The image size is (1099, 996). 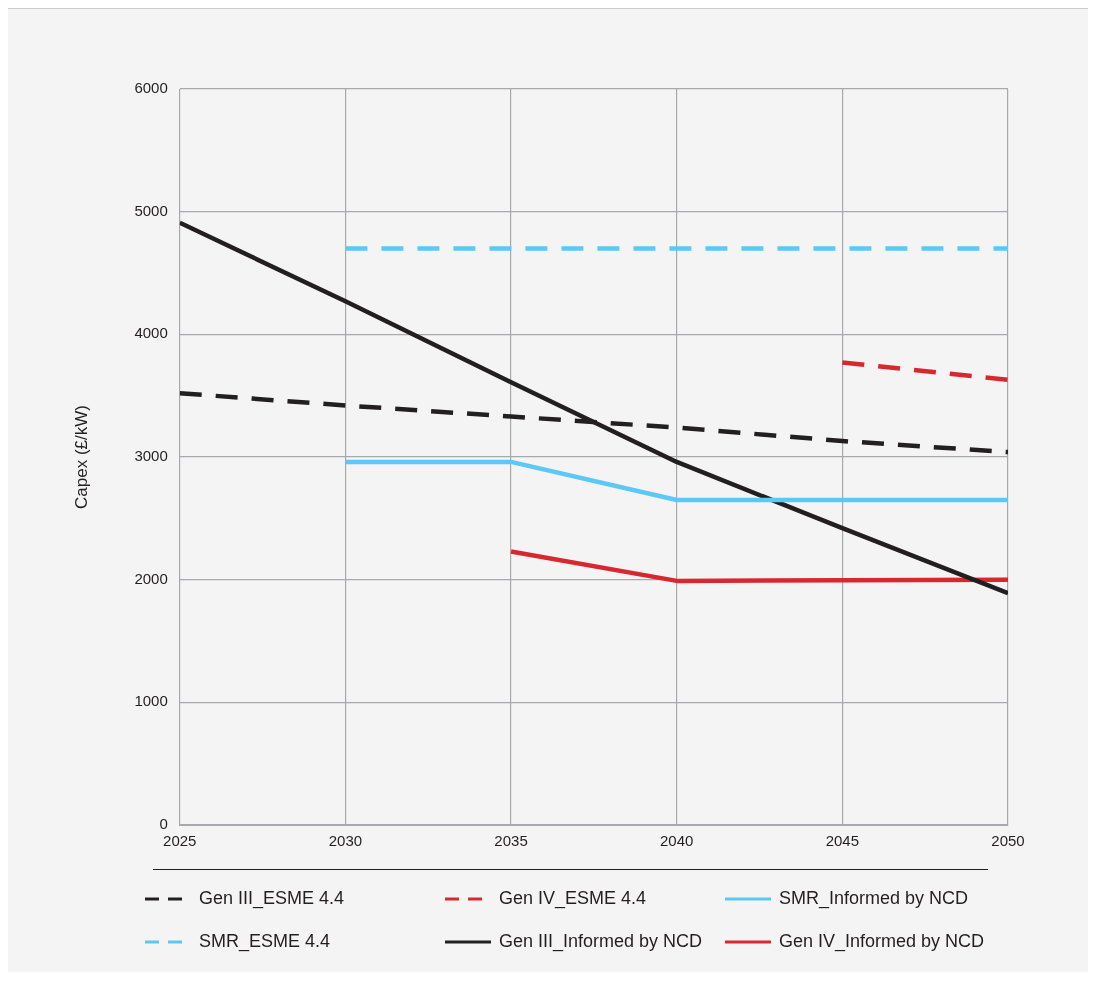 I want to click on legend-label: Gen III_ESME 4.4, so click(x=272, y=898).